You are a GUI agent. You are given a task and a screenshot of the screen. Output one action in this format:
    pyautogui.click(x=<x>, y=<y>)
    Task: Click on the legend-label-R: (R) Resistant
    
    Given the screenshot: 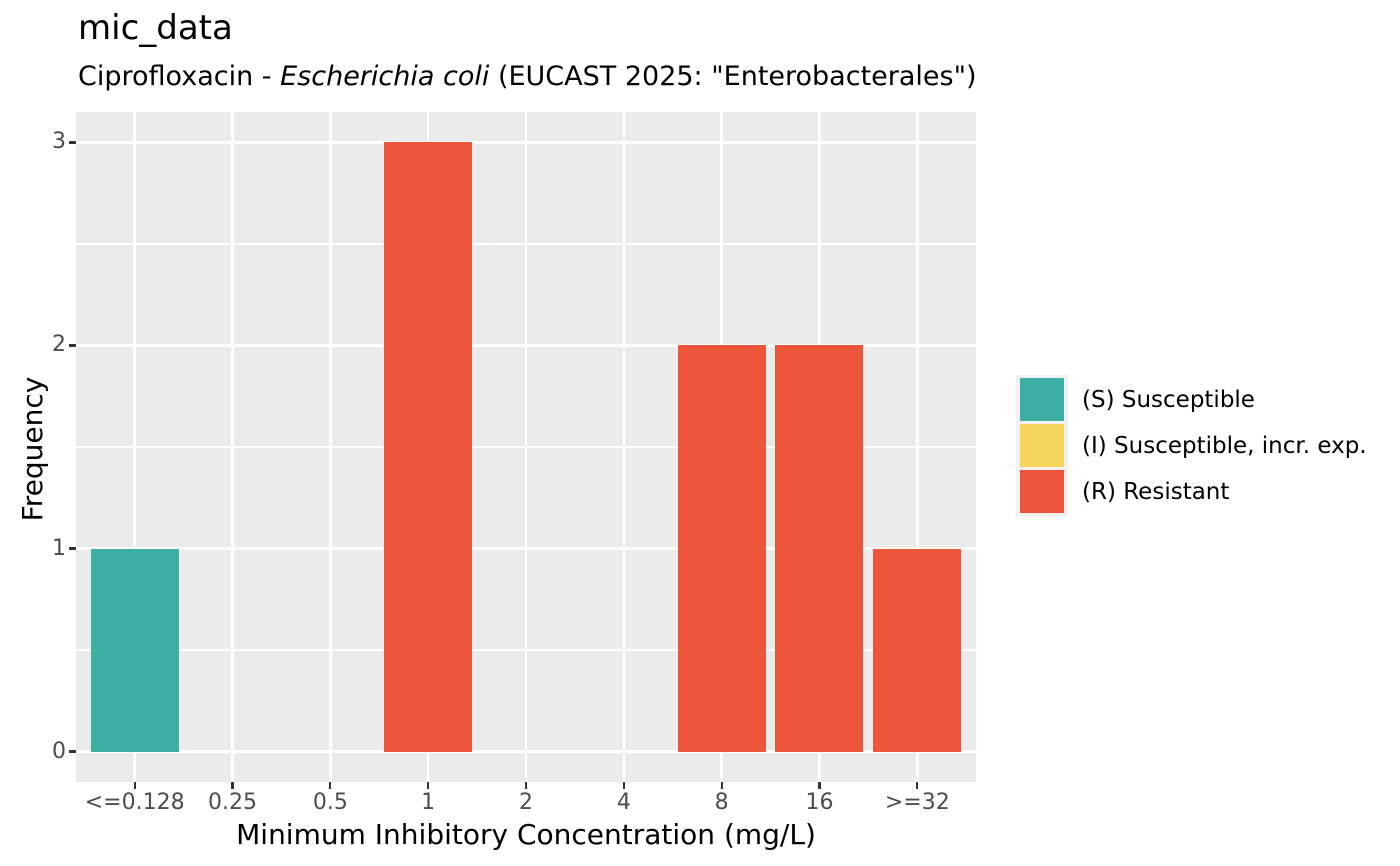 What is the action you would take?
    pyautogui.click(x=1156, y=491)
    